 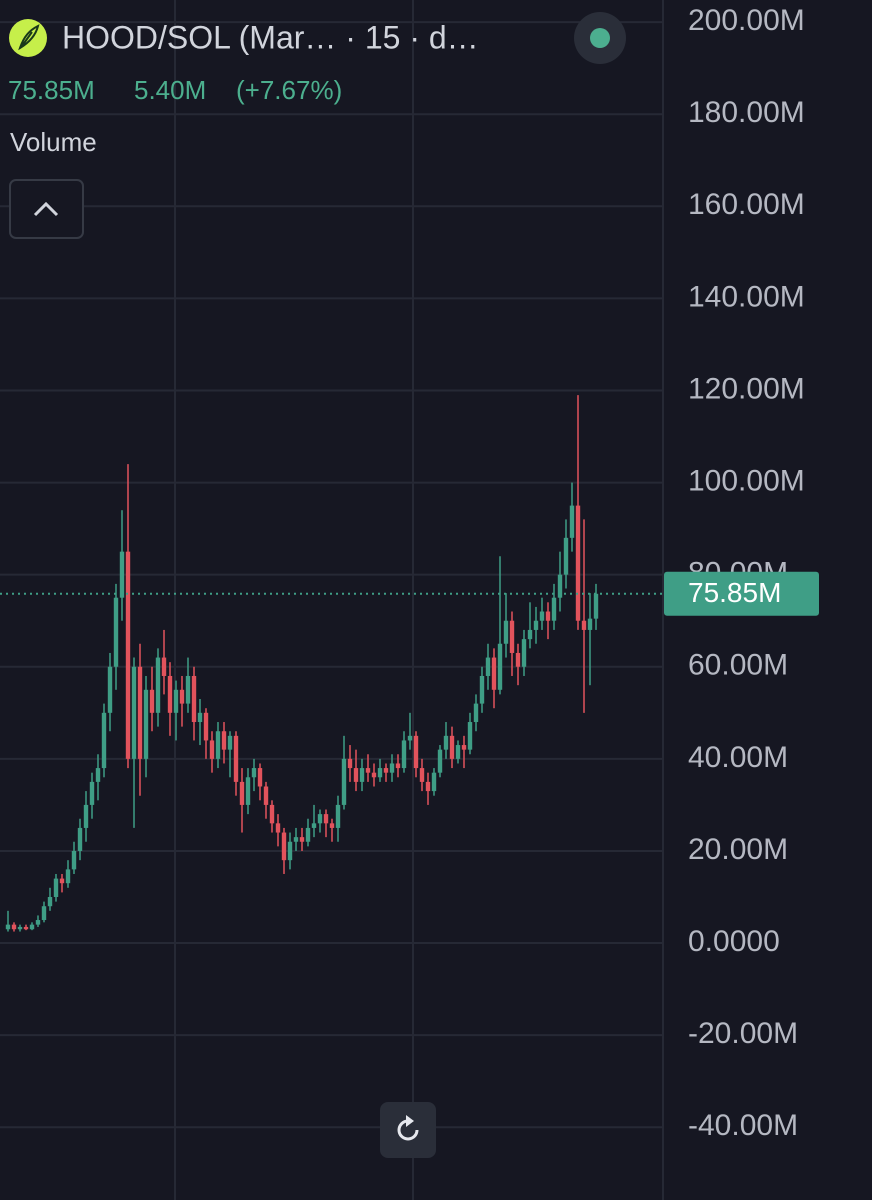 I want to click on logo-feather, so click(x=29, y=37).